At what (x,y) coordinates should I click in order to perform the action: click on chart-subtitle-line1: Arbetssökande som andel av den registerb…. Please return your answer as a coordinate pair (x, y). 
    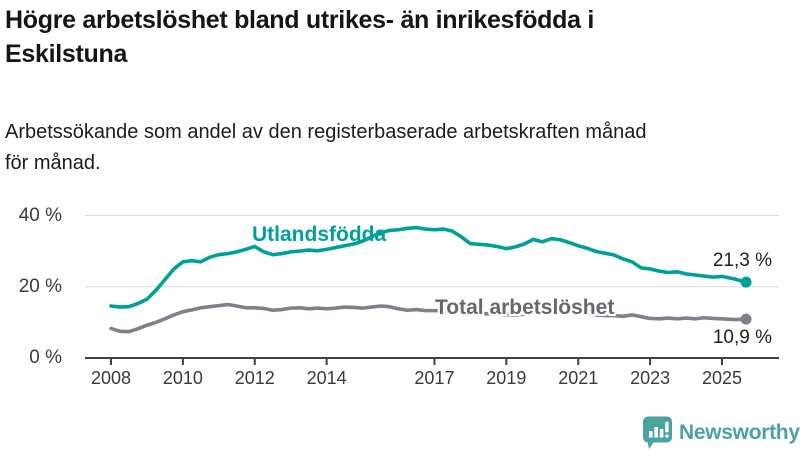
    Looking at the image, I should click on (326, 132).